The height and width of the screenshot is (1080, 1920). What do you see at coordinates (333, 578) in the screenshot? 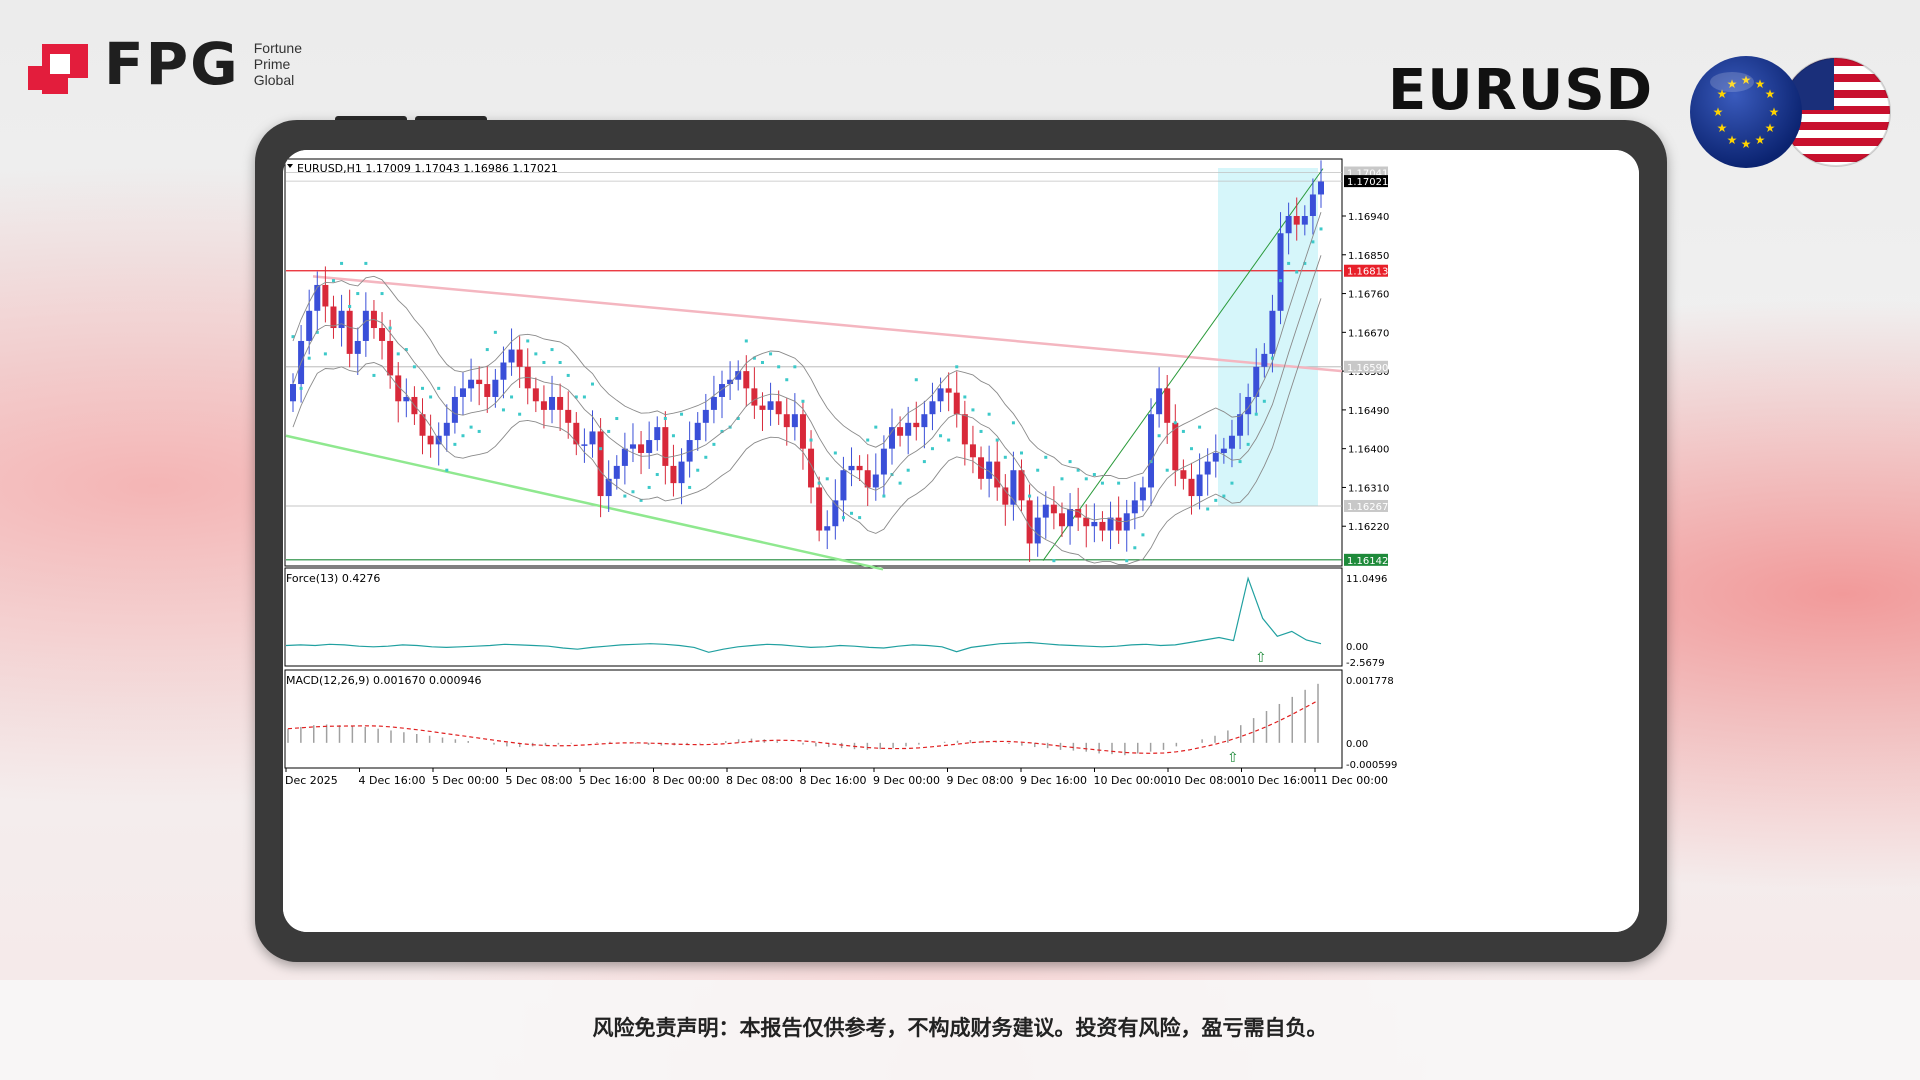
I see `force-header: Force(13) 0.4276` at bounding box center [333, 578].